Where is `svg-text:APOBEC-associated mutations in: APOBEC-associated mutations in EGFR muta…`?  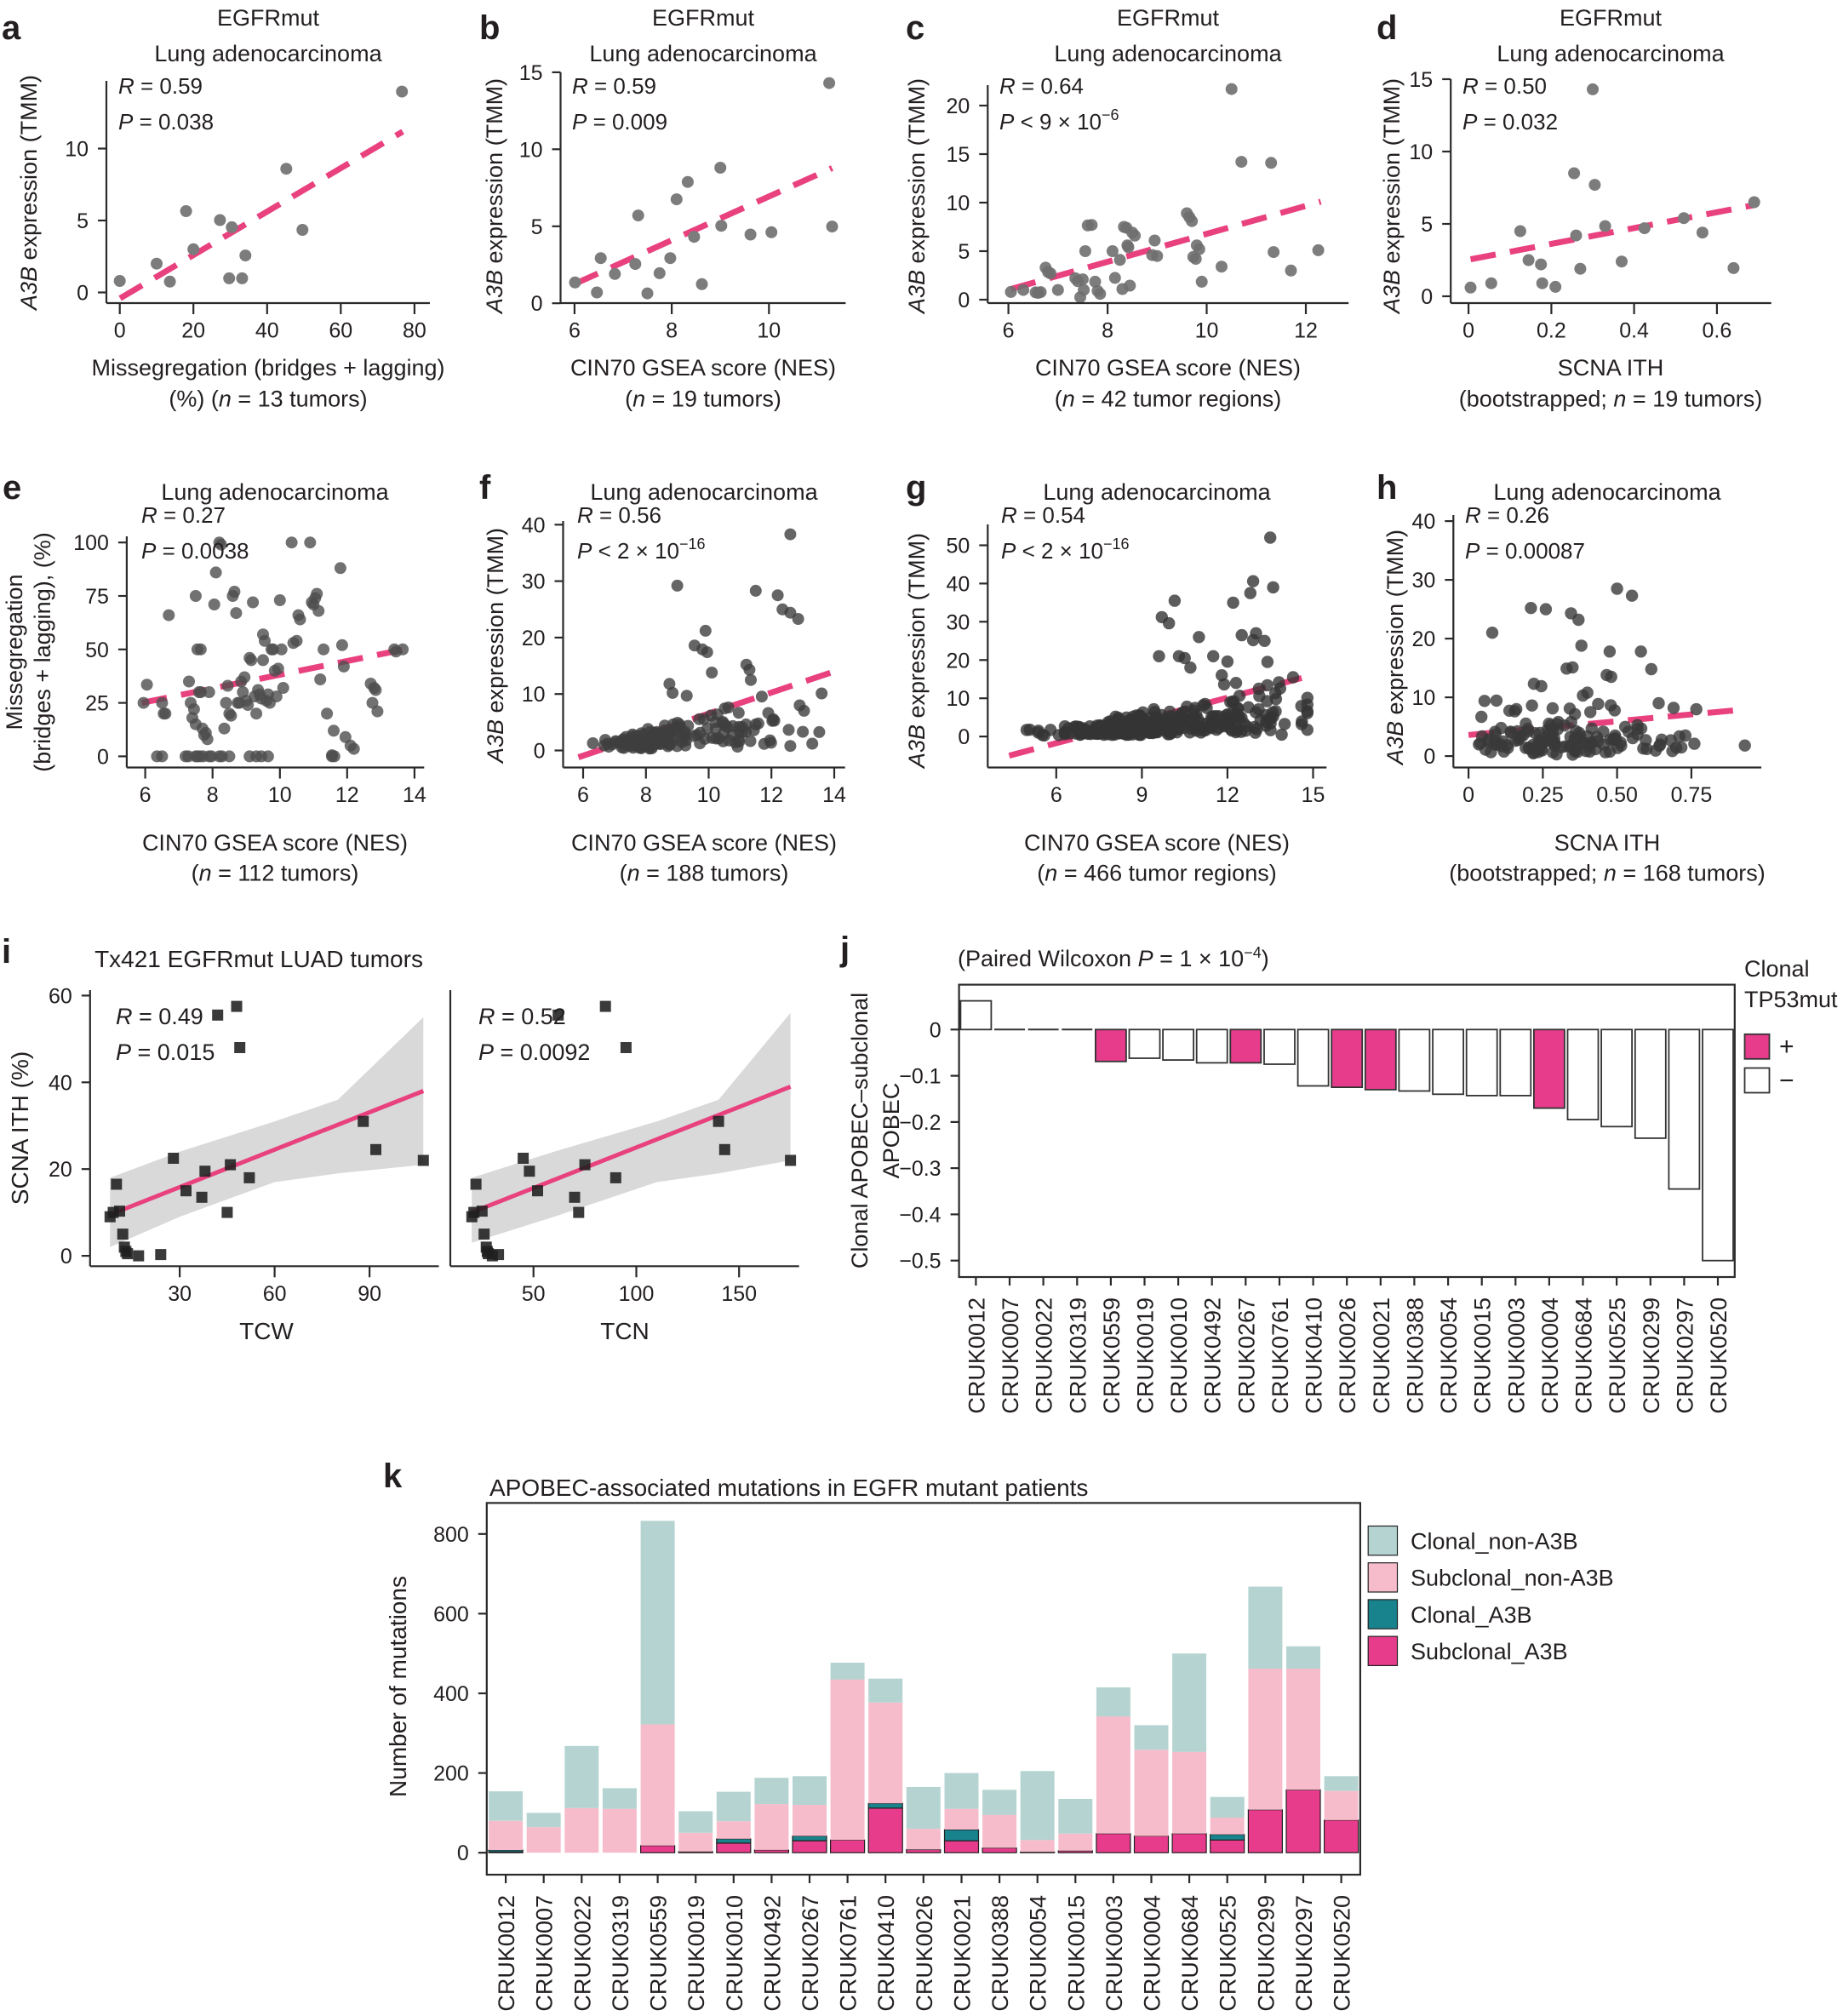 svg-text:APOBEC-associated mutations in: APOBEC-associated mutations in EGFR muta… is located at coordinates (788, 1488).